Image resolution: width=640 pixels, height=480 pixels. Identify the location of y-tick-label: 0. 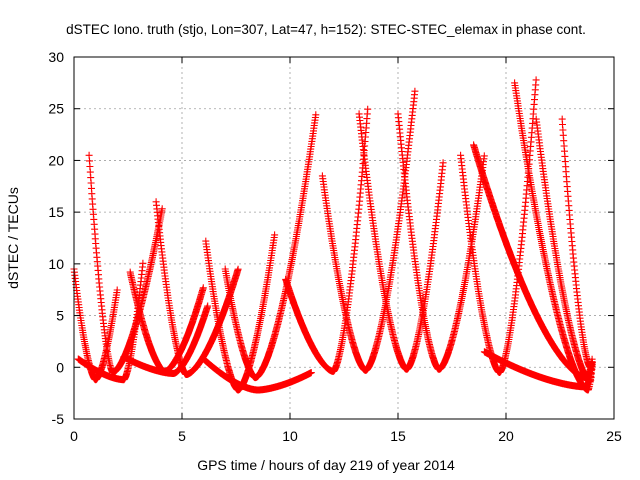
(60, 367).